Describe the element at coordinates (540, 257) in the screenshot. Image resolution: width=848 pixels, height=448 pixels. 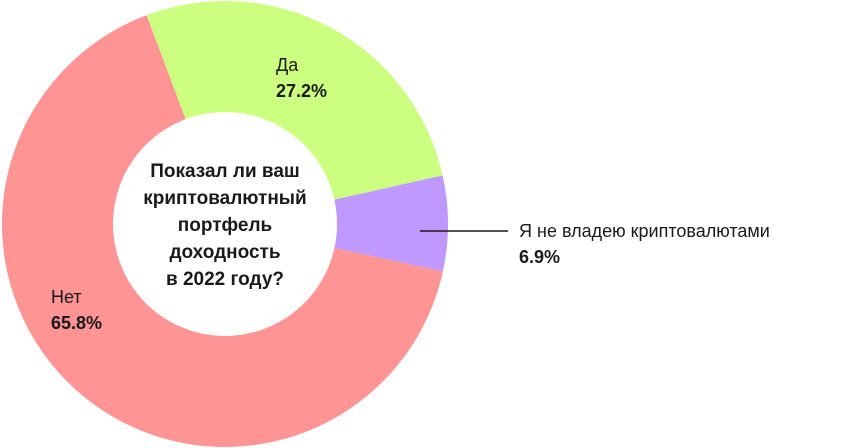
I see `slice-value: 6.9%` at that location.